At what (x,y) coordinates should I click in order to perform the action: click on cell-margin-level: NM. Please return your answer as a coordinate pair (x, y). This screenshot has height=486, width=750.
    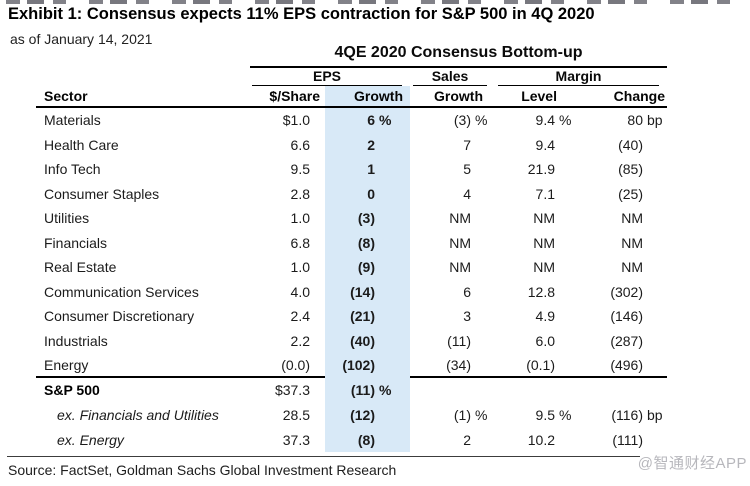
    Looking at the image, I should click on (544, 218).